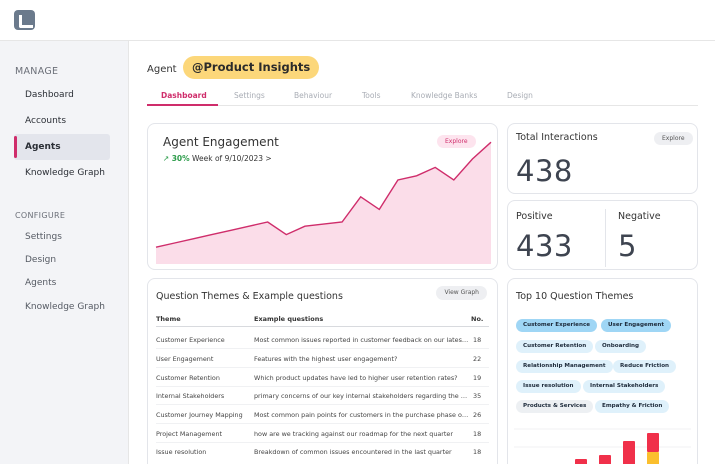  What do you see at coordinates (313, 95) in the screenshot?
I see `tab-behaviour: Behaviour` at bounding box center [313, 95].